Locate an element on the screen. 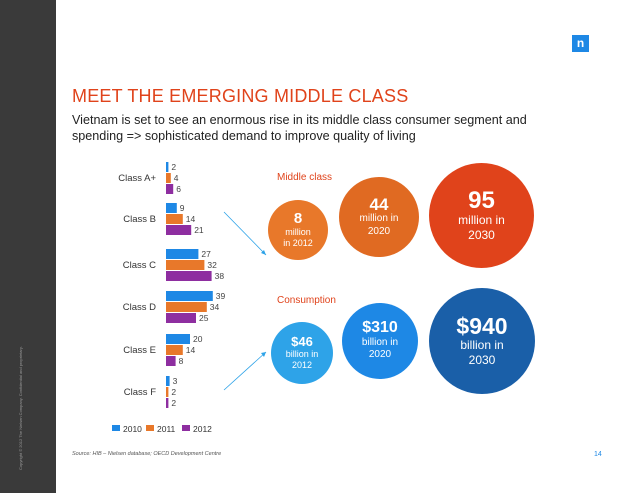 The height and width of the screenshot is (493, 638). middle-class-2012-value: 8 is located at coordinates (298, 218).